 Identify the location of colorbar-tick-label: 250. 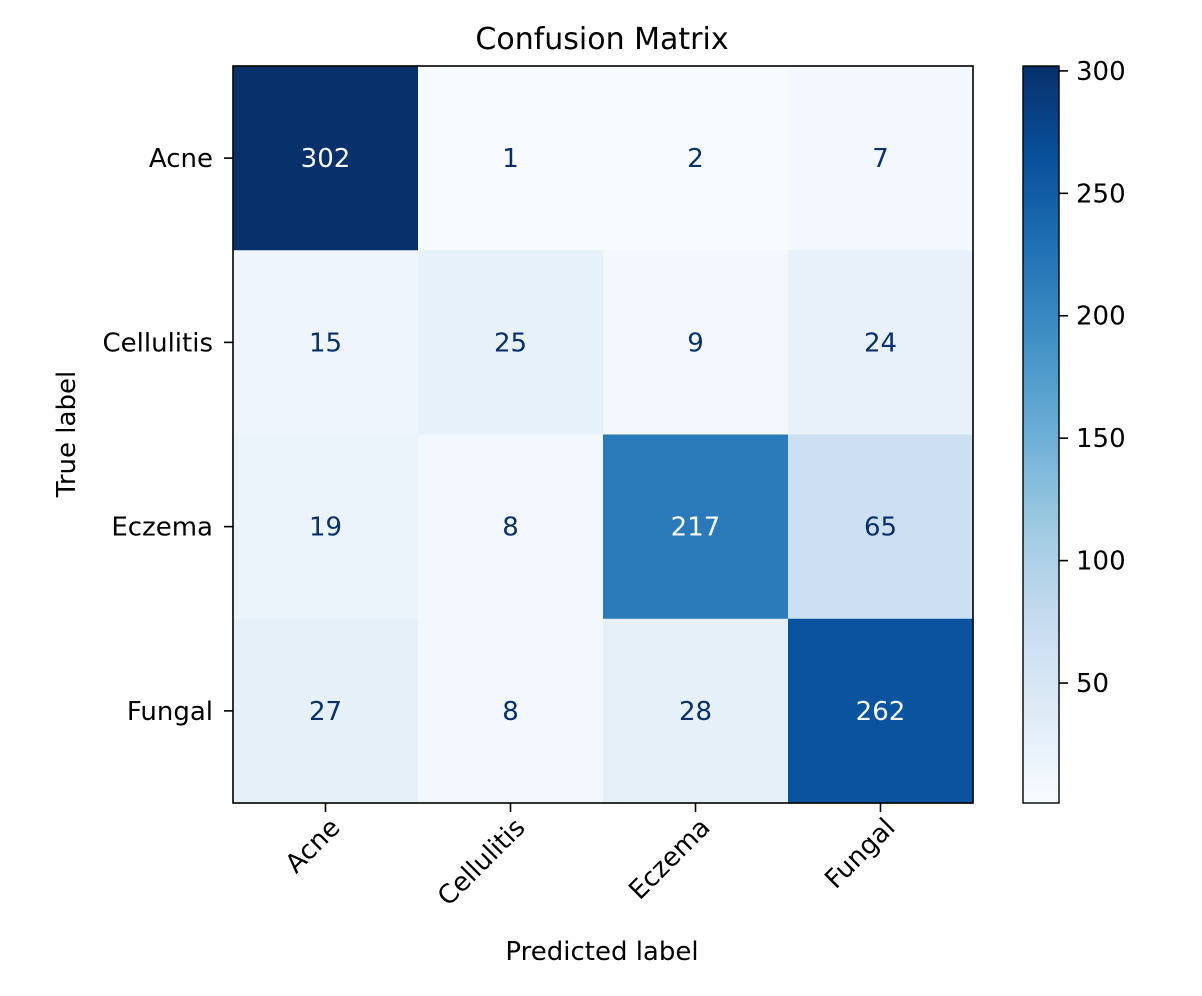
(1101, 194).